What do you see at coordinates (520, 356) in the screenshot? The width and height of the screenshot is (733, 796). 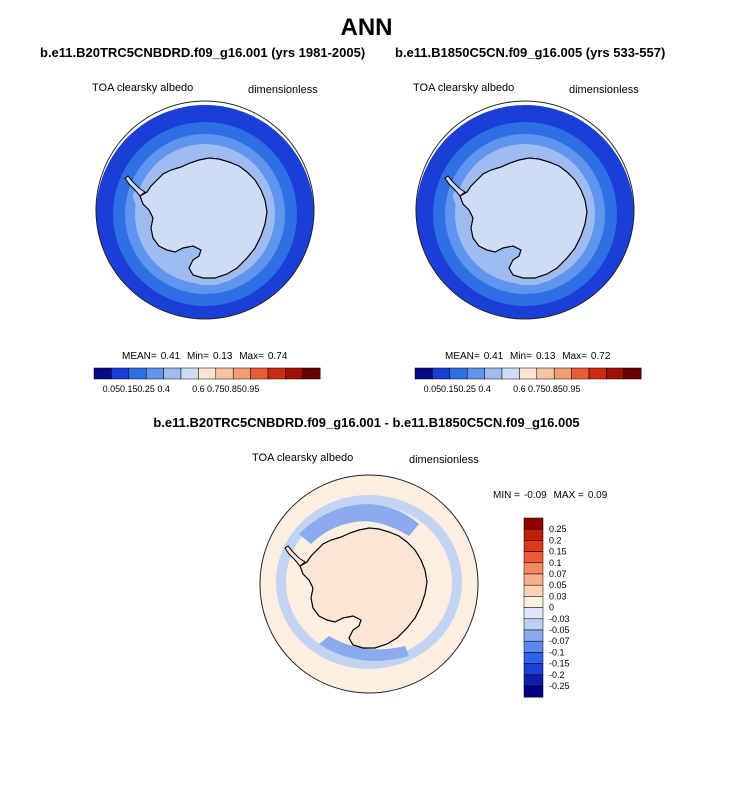 I see `panel2-min-label: Min=` at bounding box center [520, 356].